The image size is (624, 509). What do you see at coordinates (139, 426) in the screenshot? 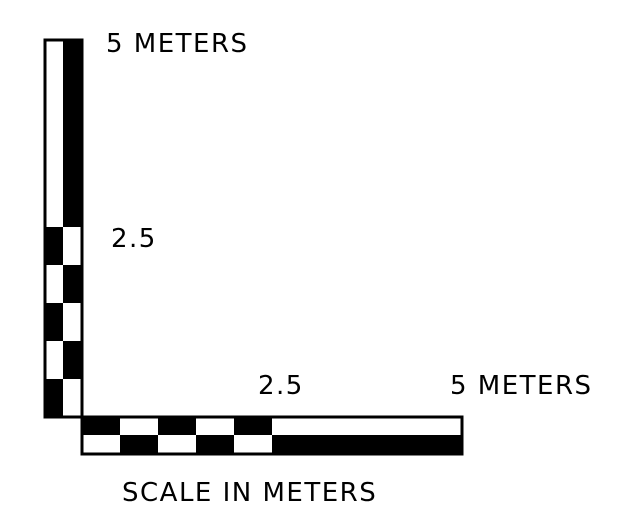
I see `horizontal-check-2-top` at bounding box center [139, 426].